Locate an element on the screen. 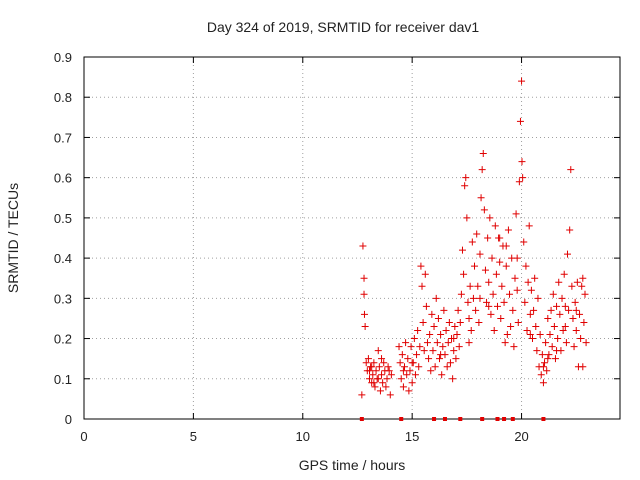  y-tick-label: 0.9 is located at coordinates (63, 57).